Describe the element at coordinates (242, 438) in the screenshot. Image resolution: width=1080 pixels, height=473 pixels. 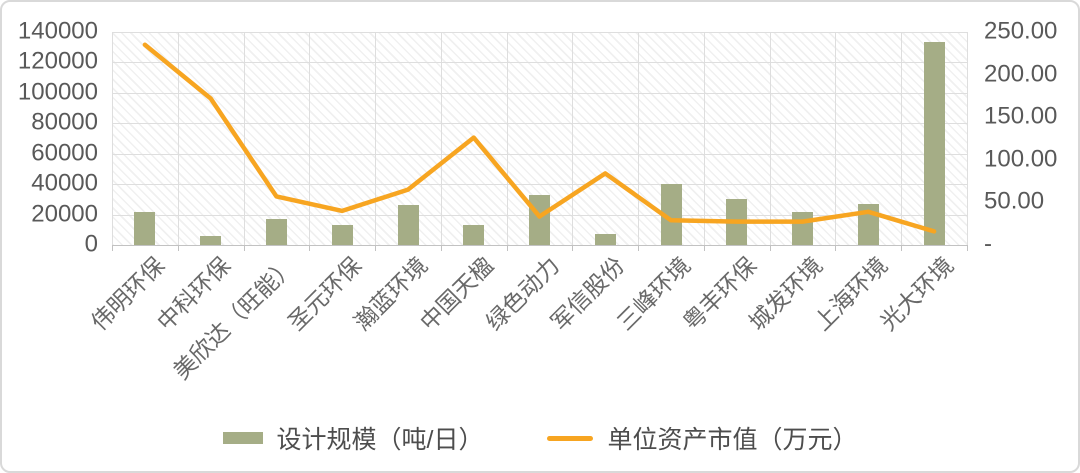
I see `bar-series-swatch` at that location.